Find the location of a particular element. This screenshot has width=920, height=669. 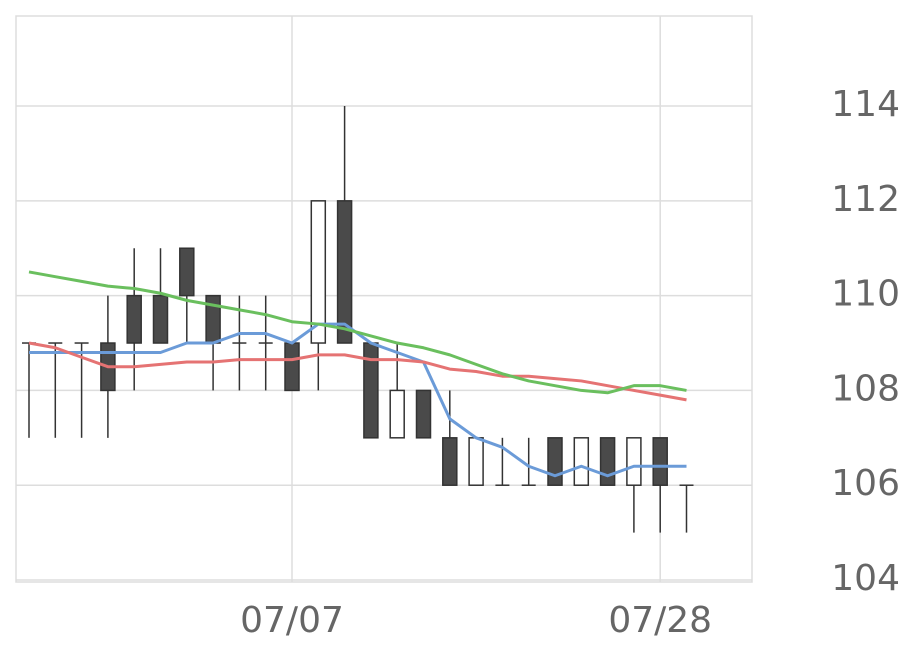

y-tick-label: 112 is located at coordinates (865, 199).